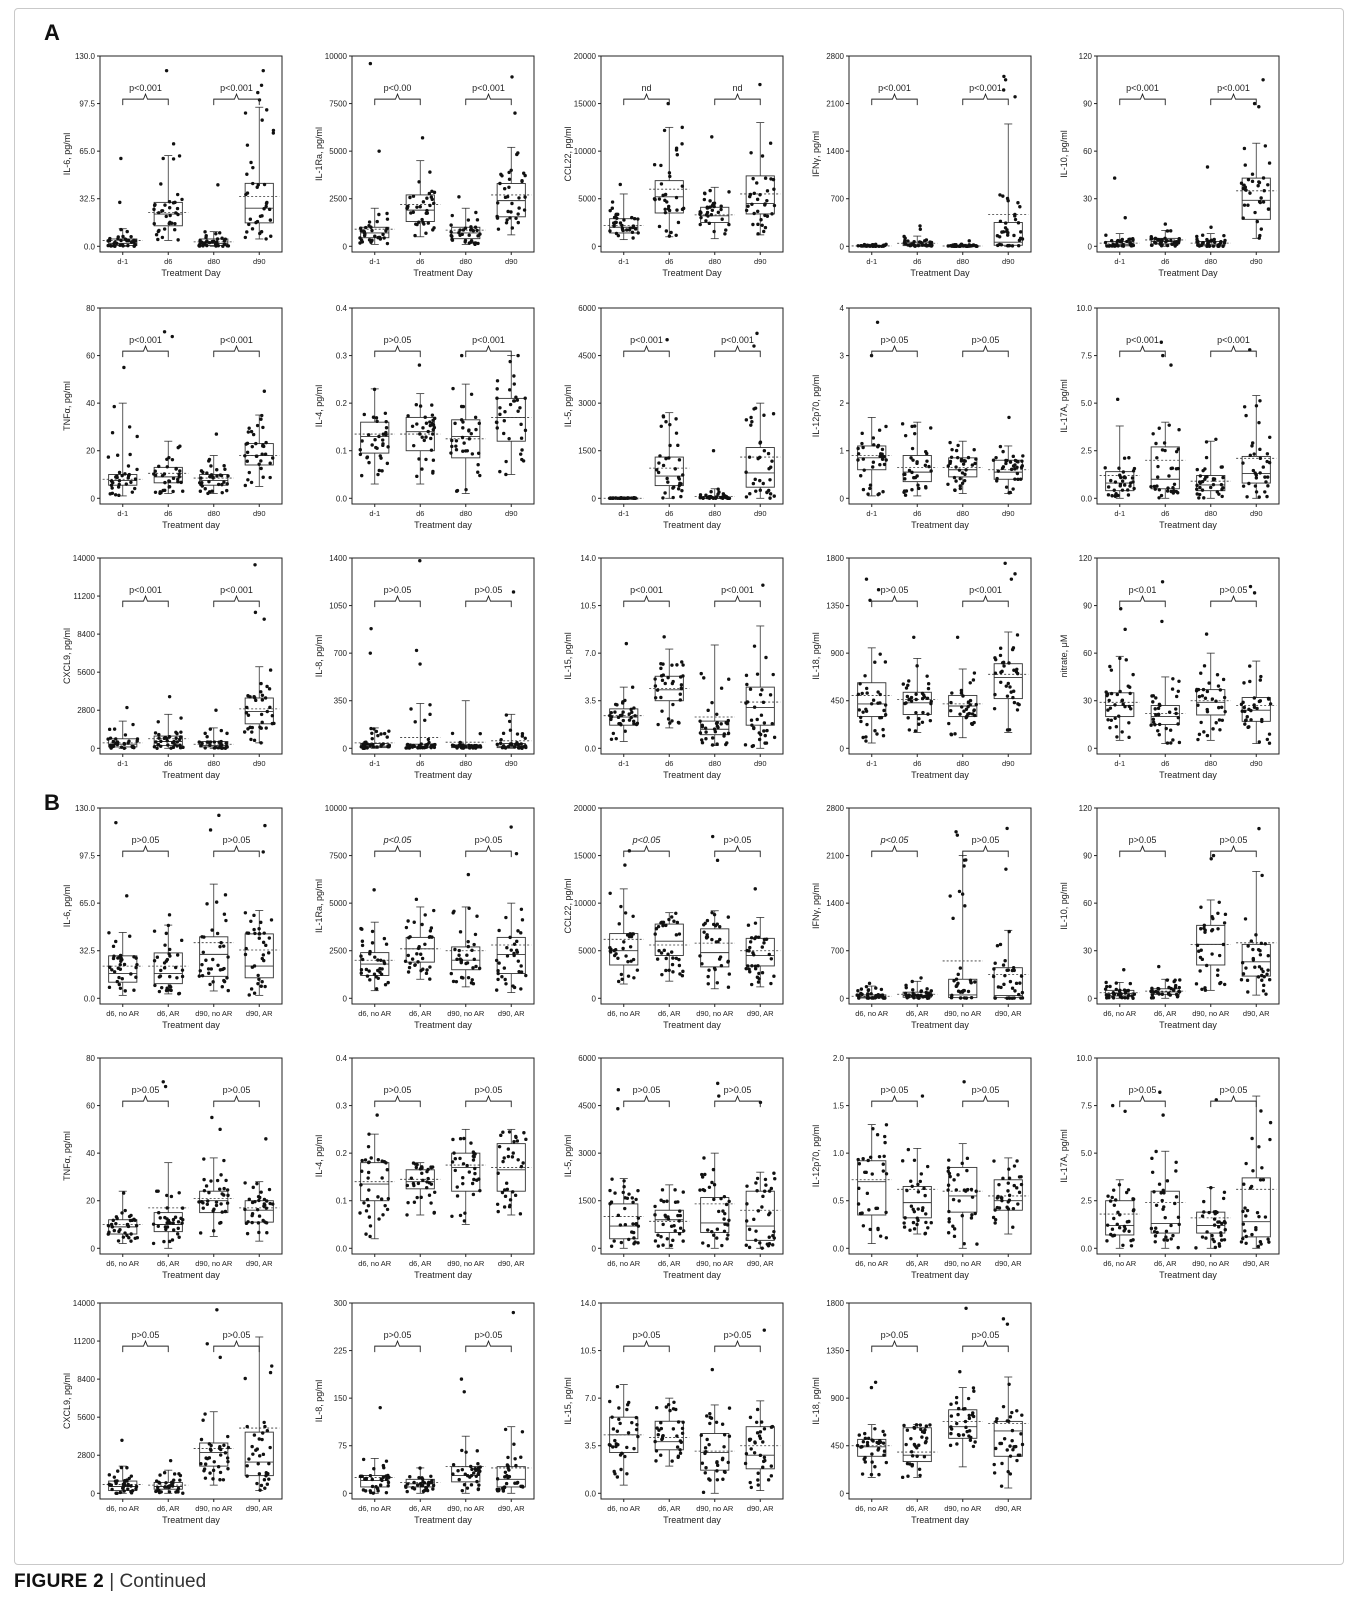 The width and height of the screenshot is (1356, 1606). Describe the element at coordinates (87, 903) in the screenshot. I see `y-tick-label: 65.0` at that location.